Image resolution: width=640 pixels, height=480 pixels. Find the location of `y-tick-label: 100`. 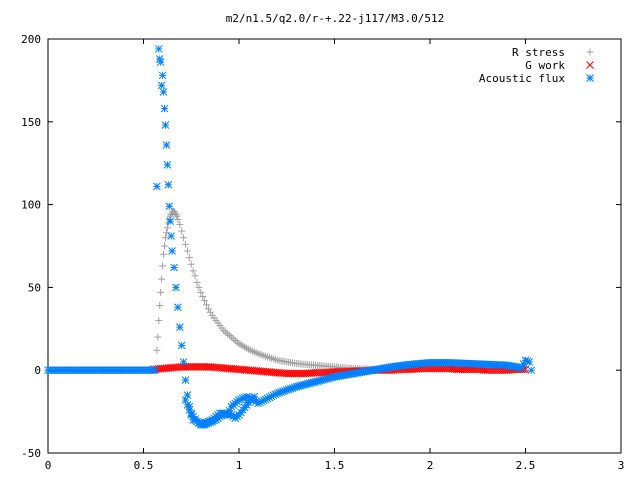

y-tick-label: 100 is located at coordinates (31, 205).